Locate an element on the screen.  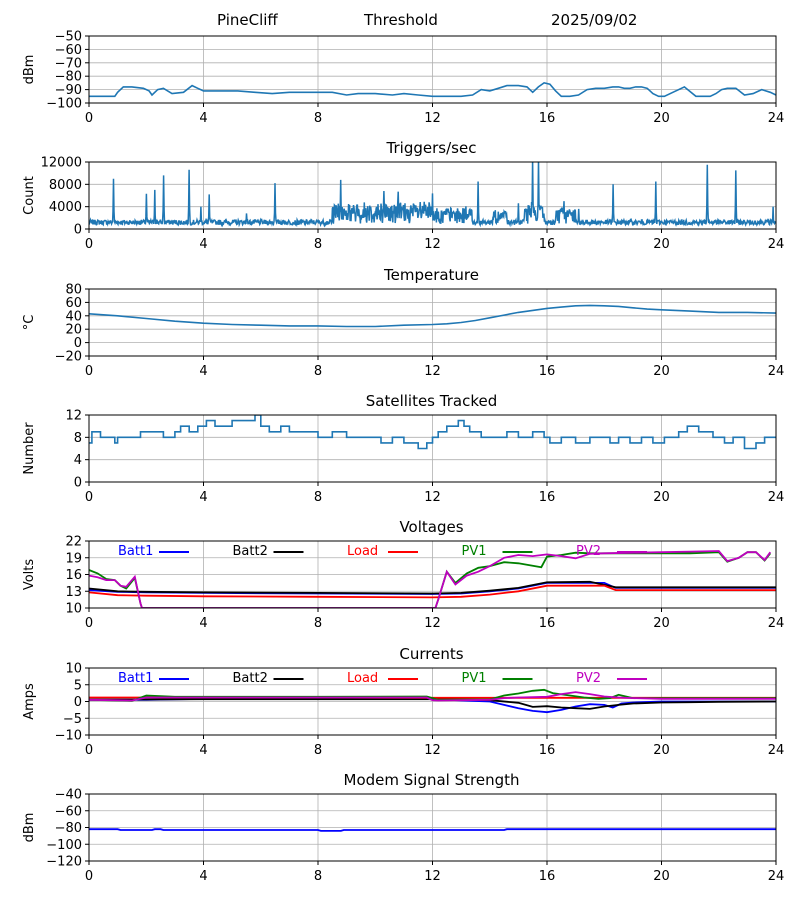
satellites-xtick-label: 24 is located at coordinates (776, 497).